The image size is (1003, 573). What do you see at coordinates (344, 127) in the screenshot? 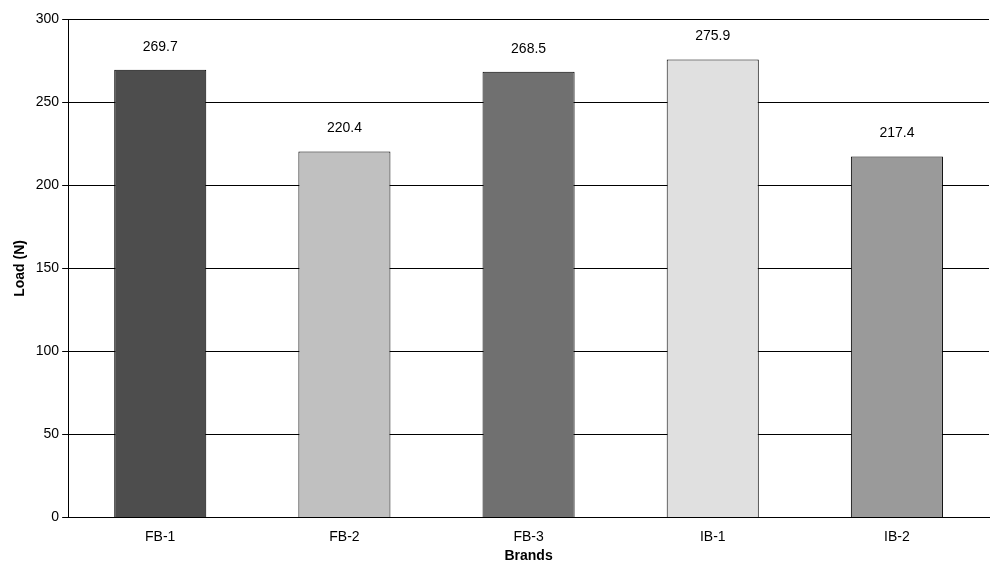
I see `data-label: 220.4` at bounding box center [344, 127].